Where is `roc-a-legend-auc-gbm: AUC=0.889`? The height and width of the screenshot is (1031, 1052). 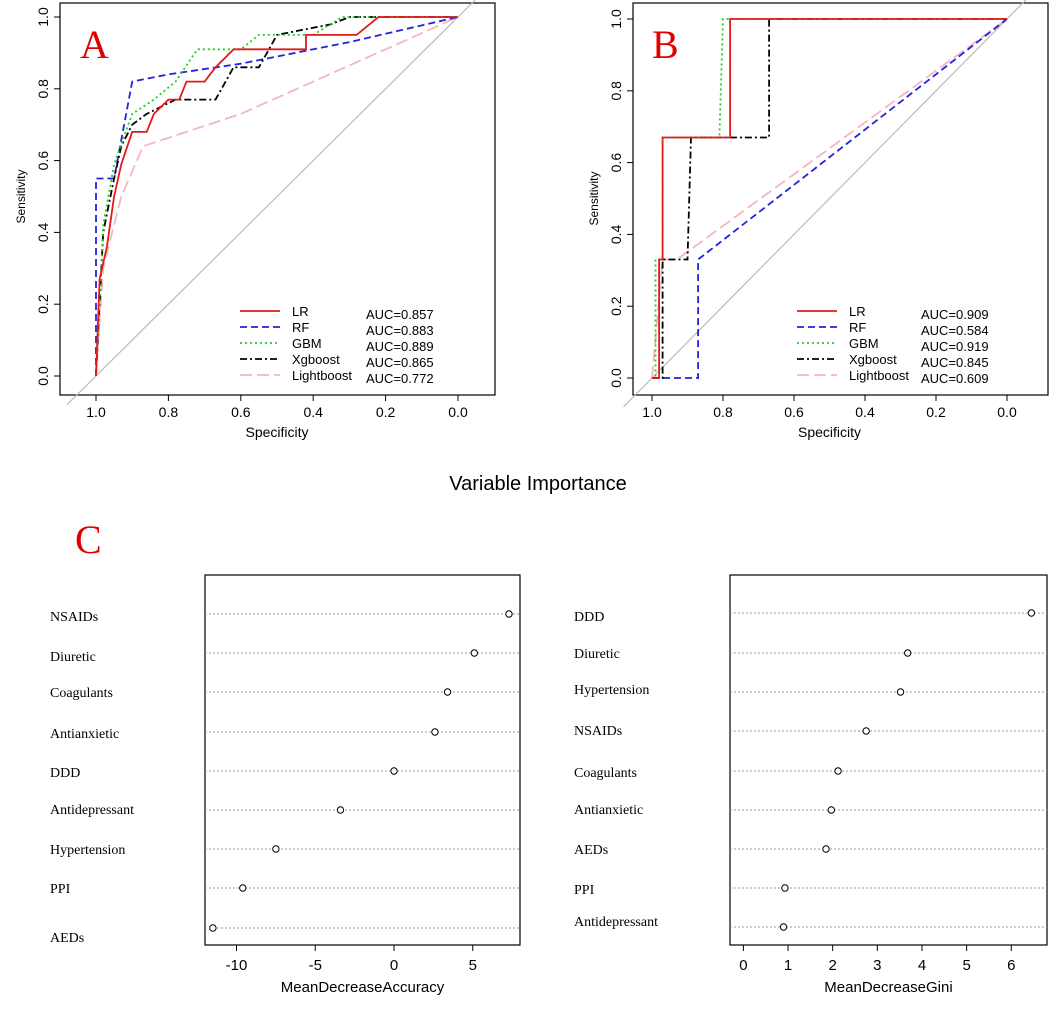 roc-a-legend-auc-gbm: AUC=0.889 is located at coordinates (400, 346).